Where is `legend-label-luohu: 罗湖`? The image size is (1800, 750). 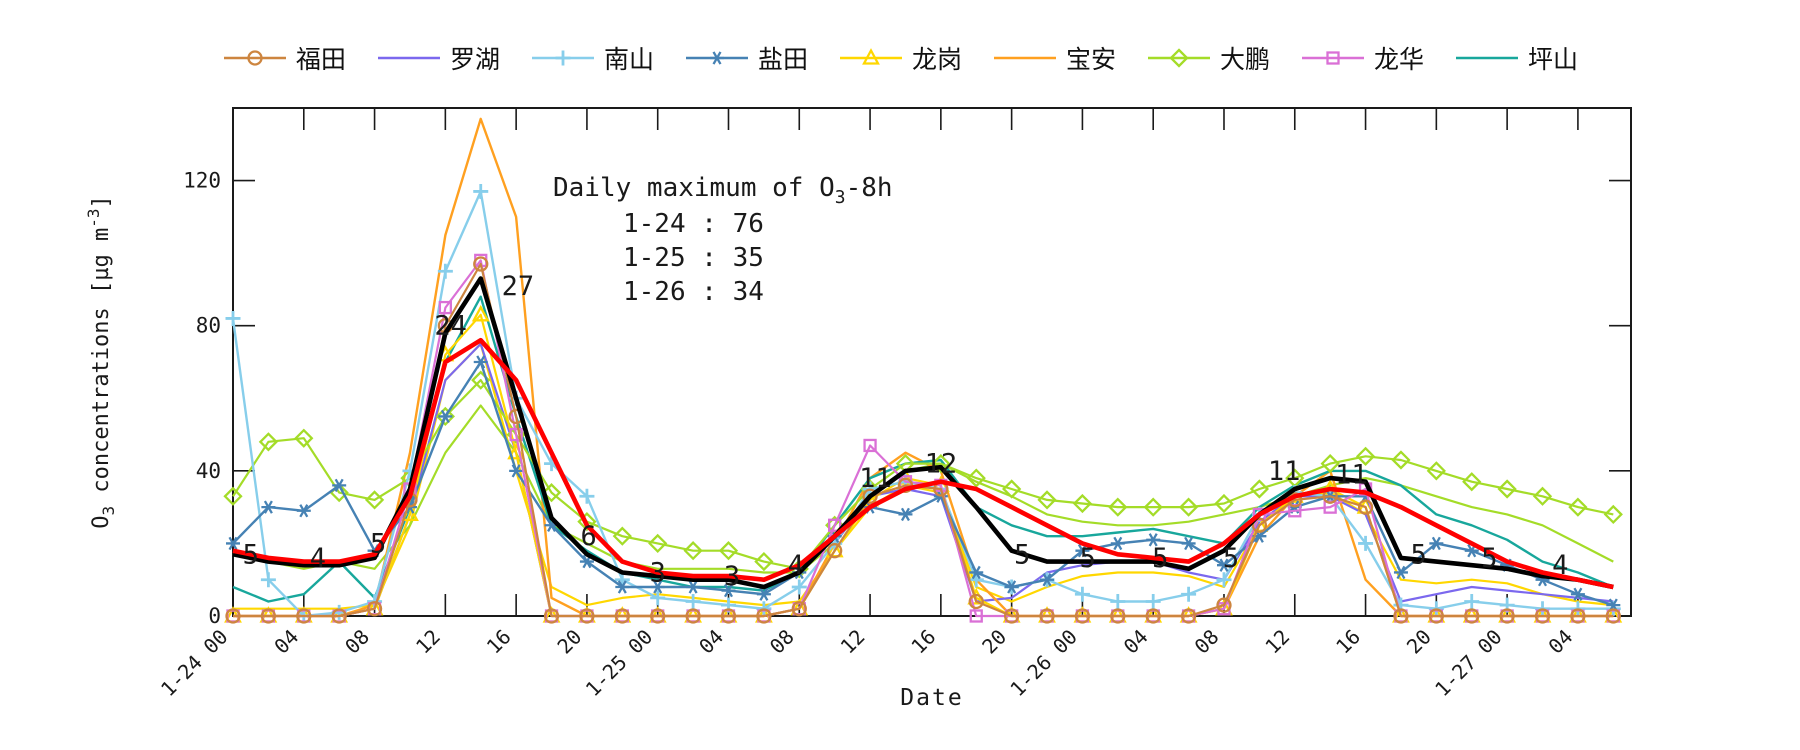 legend-label-luohu: 罗湖 is located at coordinates (474, 59).